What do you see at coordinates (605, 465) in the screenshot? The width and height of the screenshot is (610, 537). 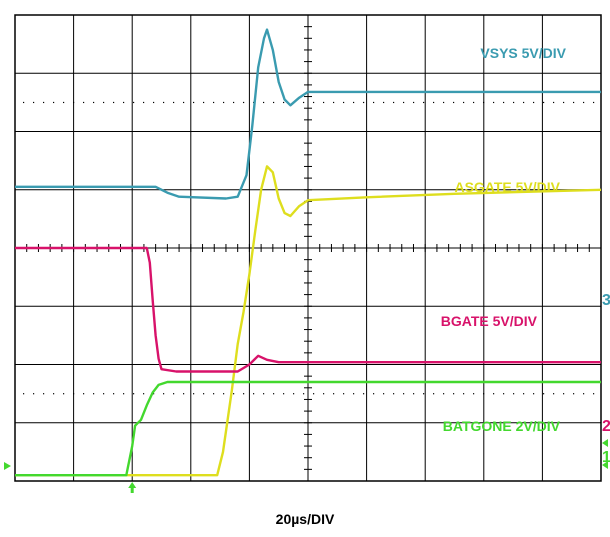 I see `level-arrow-icon` at bounding box center [605, 465].